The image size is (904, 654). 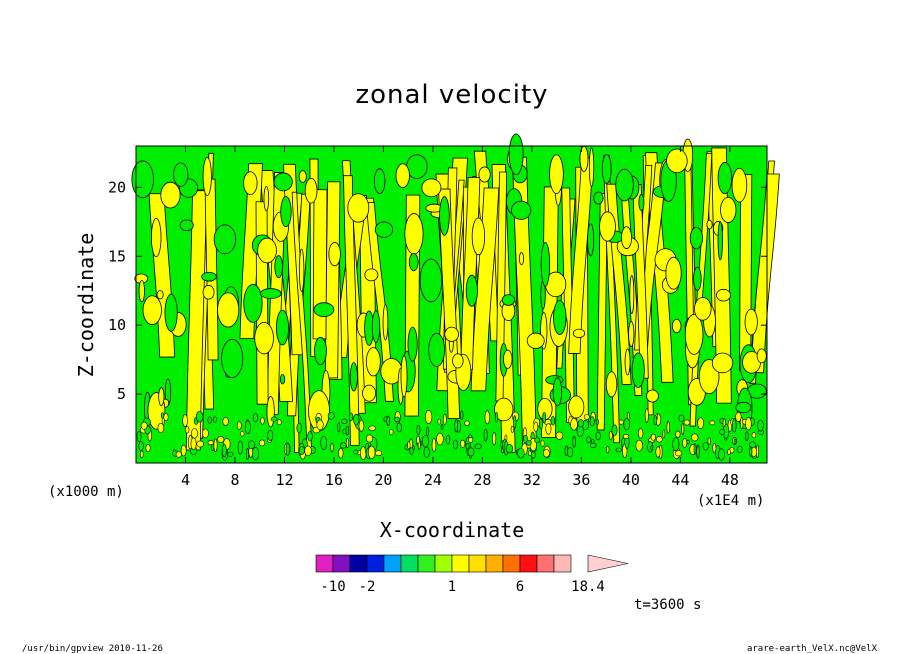 What do you see at coordinates (185, 480) in the screenshot?
I see `x-tick-label: 4` at bounding box center [185, 480].